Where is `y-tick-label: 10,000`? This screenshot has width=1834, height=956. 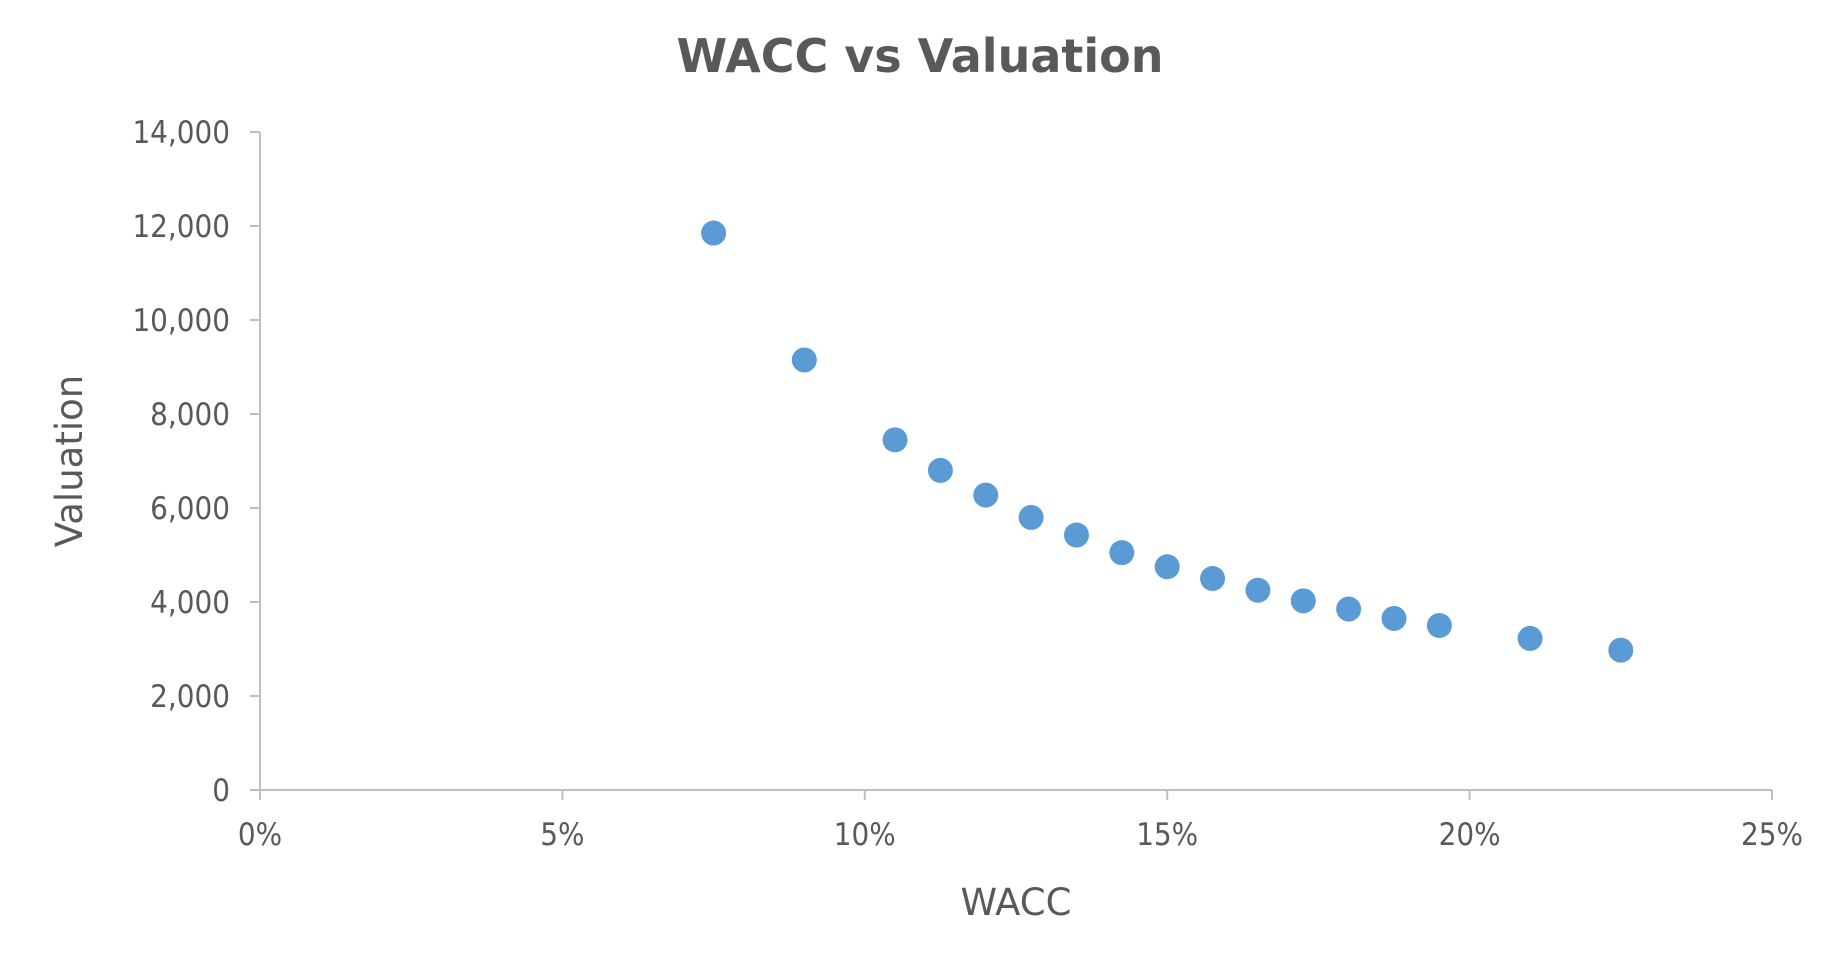
y-tick-label: 10,000 is located at coordinates (181, 321).